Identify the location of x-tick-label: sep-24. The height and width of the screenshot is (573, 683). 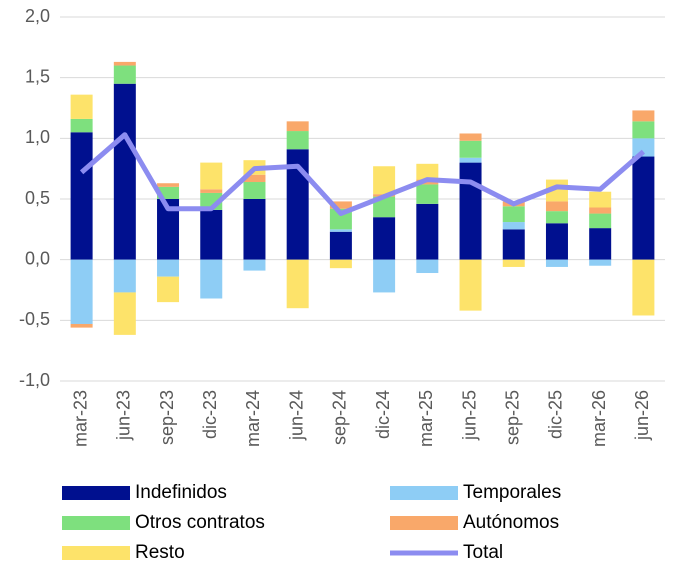
(340, 417).